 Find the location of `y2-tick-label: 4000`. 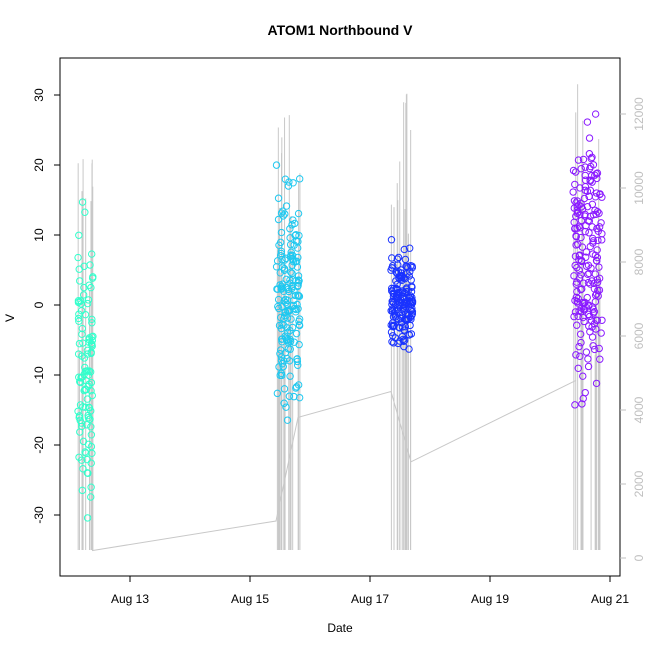

y2-tick-label: 4000 is located at coordinates (639, 409).